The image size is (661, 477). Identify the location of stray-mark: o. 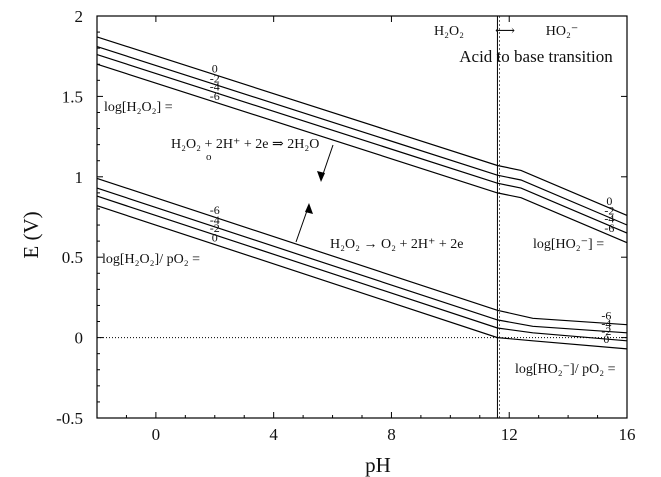
(209, 157).